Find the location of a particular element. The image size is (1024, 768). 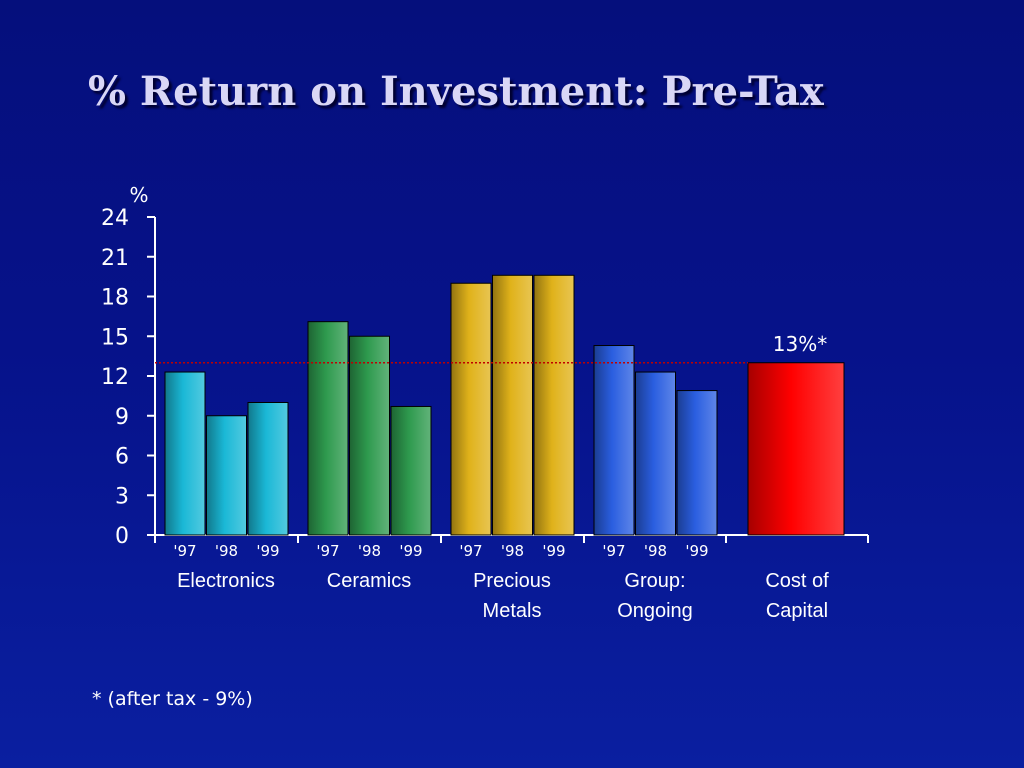

y-tick-label: 9 is located at coordinates (122, 417).